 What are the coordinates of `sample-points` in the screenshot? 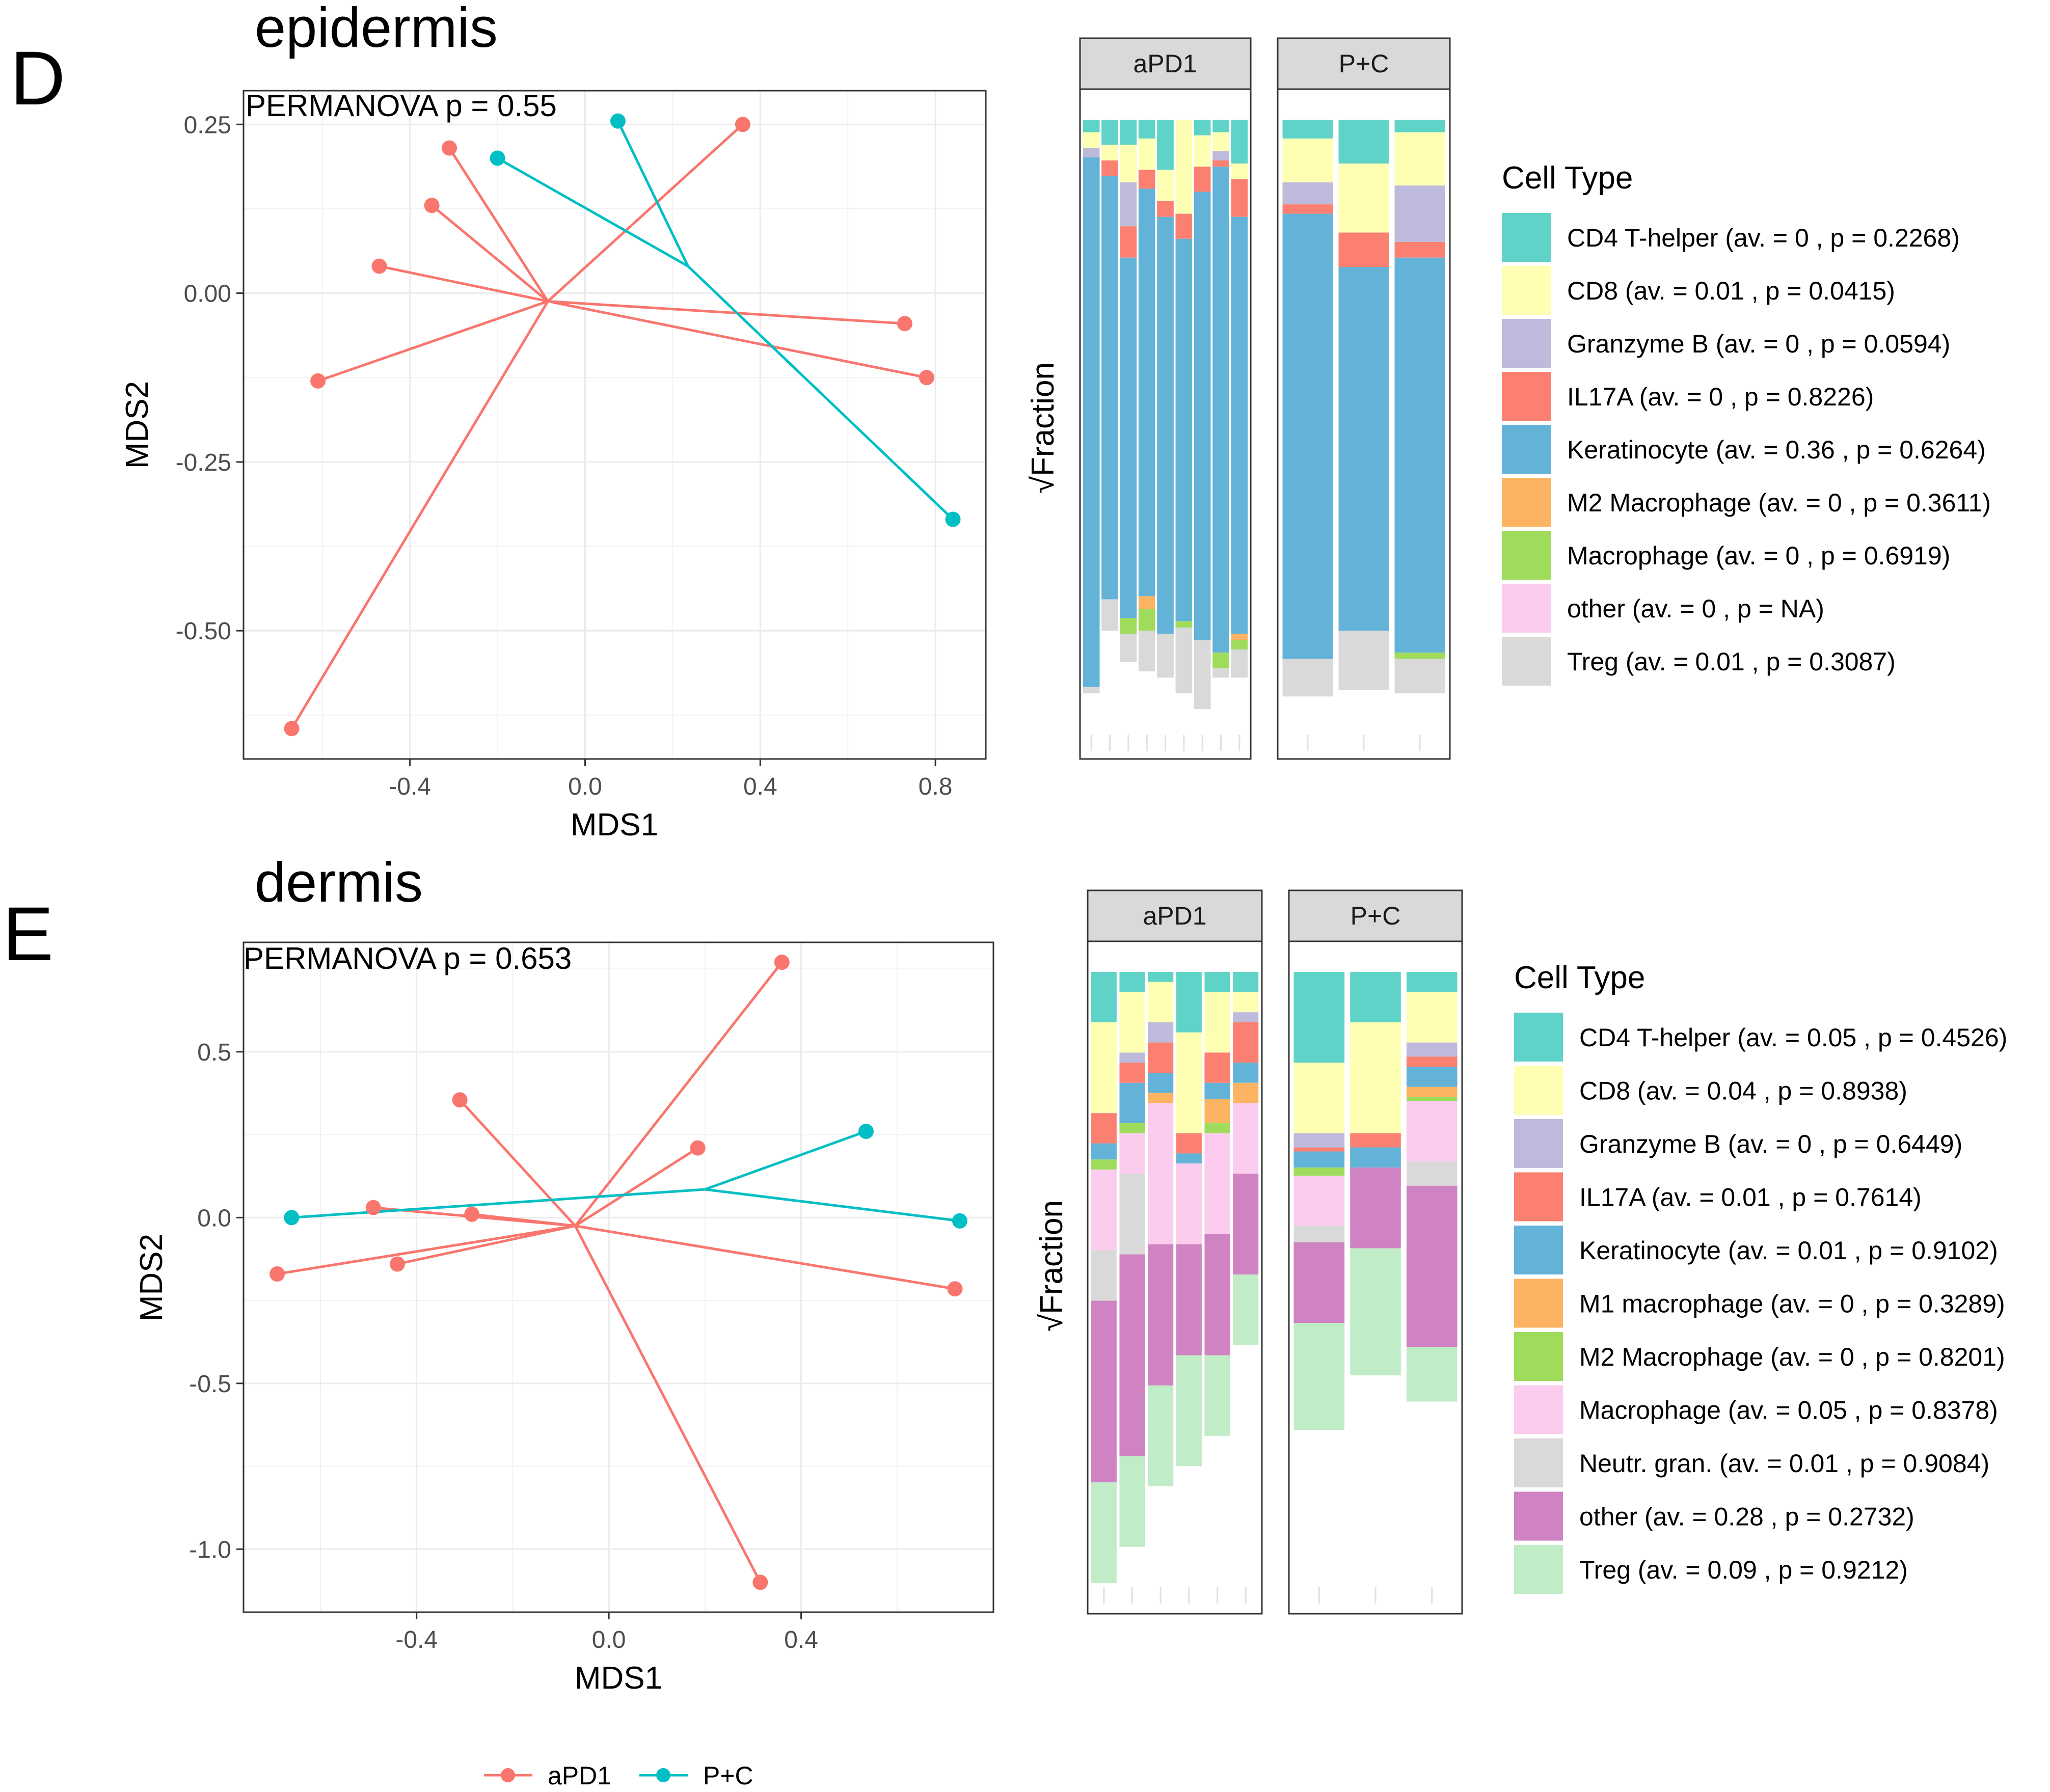 It's located at (618, 1272).